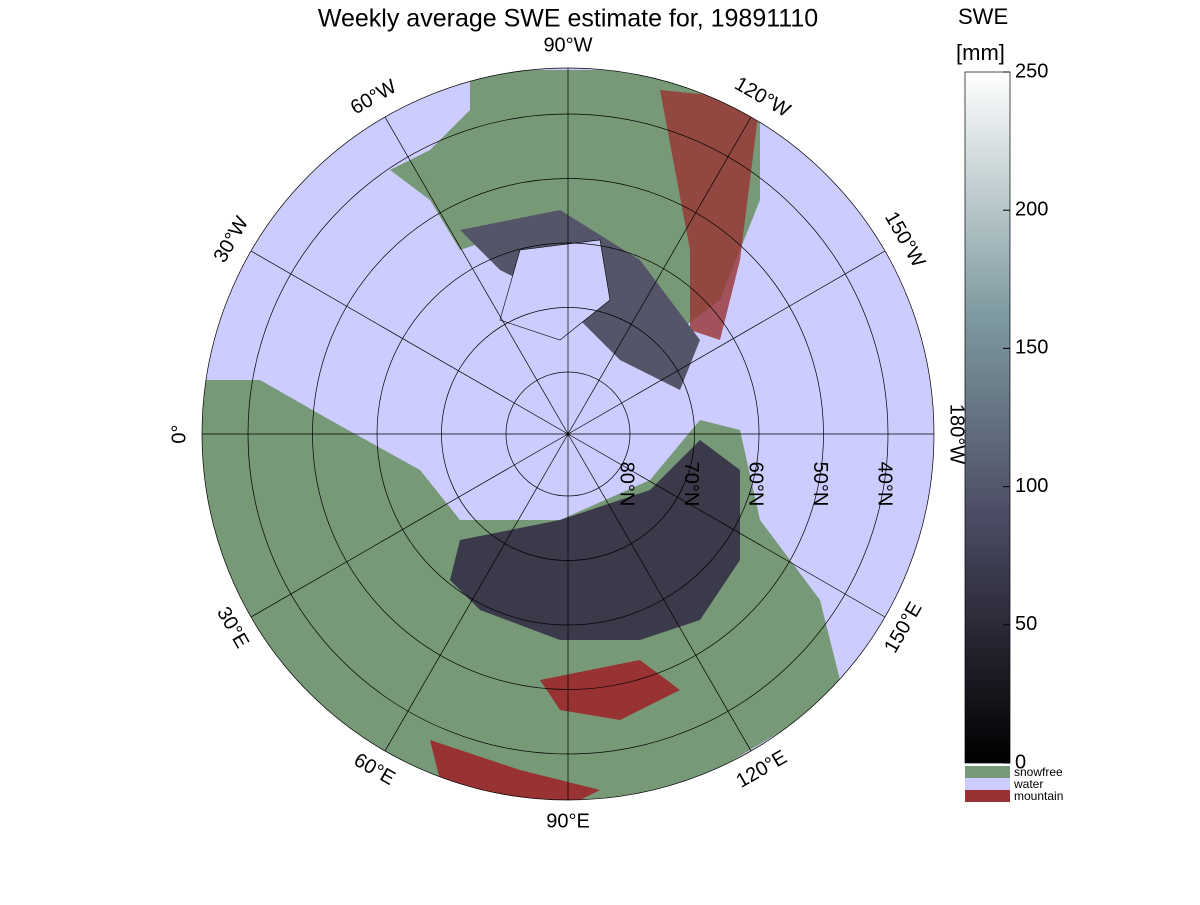 The image size is (1200, 905). What do you see at coordinates (691, 484) in the screenshot?
I see `latitude-label: 70°N` at bounding box center [691, 484].